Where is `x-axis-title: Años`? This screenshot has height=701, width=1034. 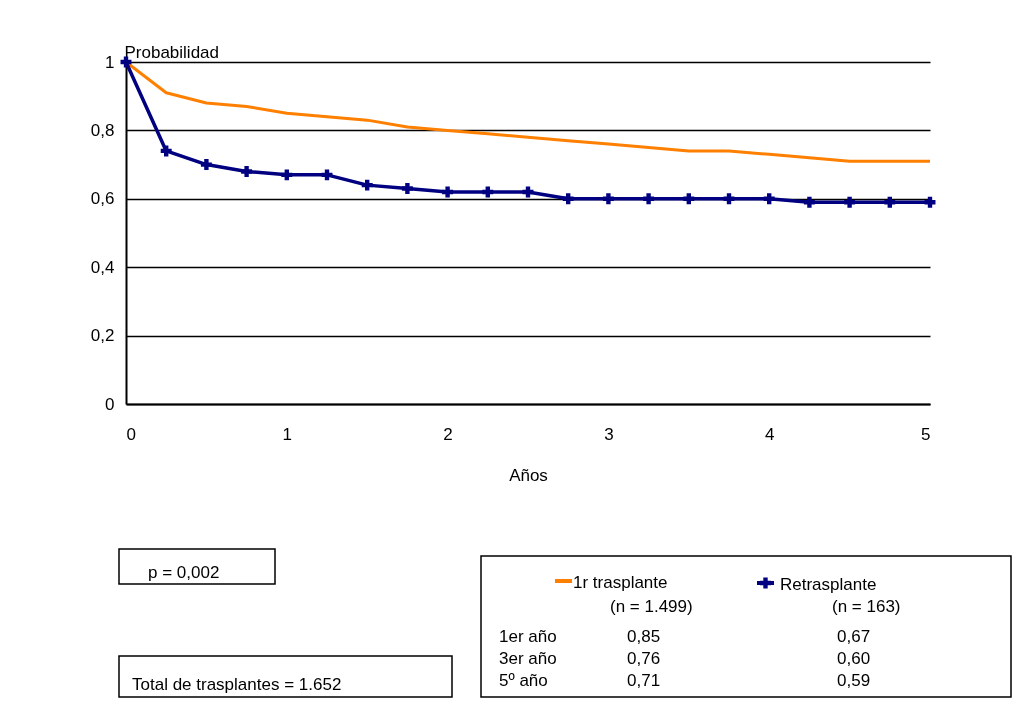 x-axis-title: Años is located at coordinates (528, 475).